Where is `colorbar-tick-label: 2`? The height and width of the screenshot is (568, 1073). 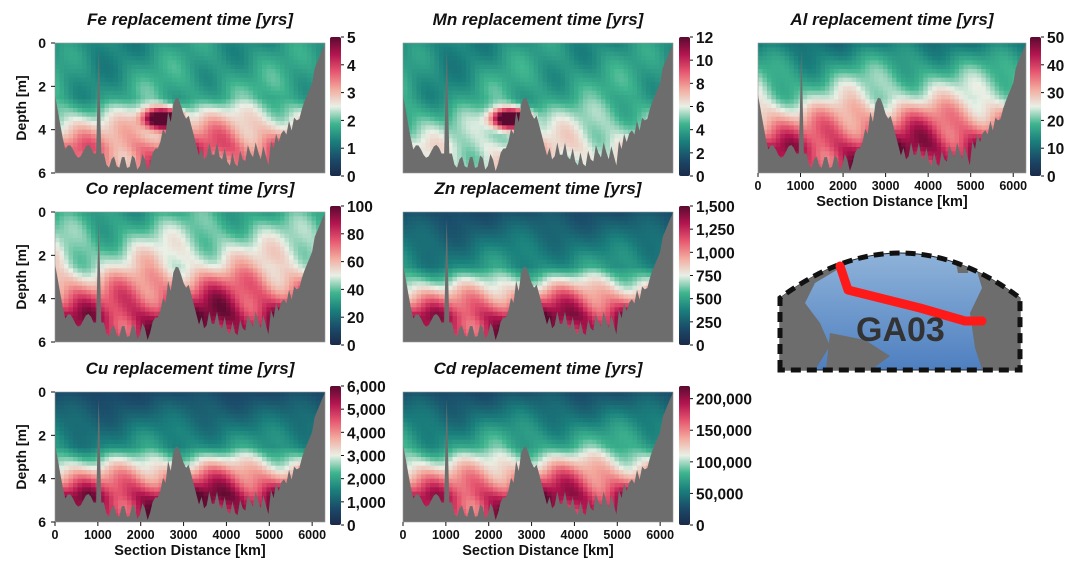
colorbar-tick-label: 2 is located at coordinates (351, 121).